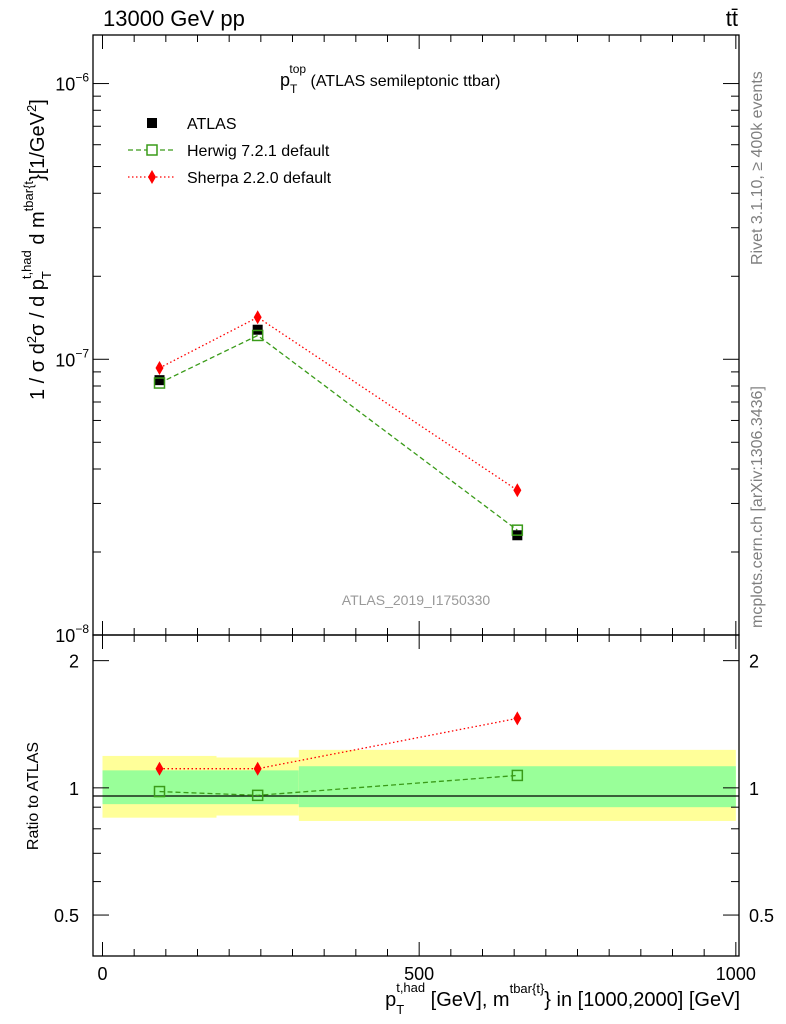  What do you see at coordinates (152, 150) in the screenshot?
I see `legend-herwig-marker` at bounding box center [152, 150].